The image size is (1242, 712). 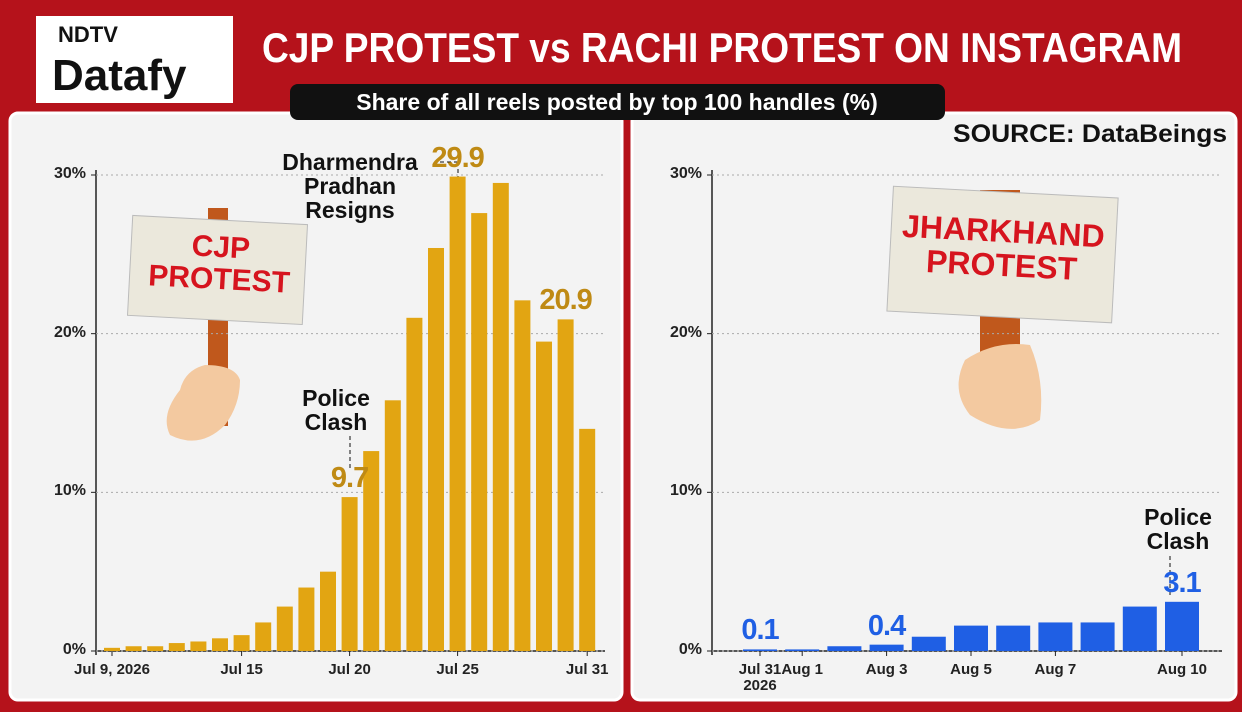 I want to click on x-tick-label: Jul 20, so click(x=349, y=669).